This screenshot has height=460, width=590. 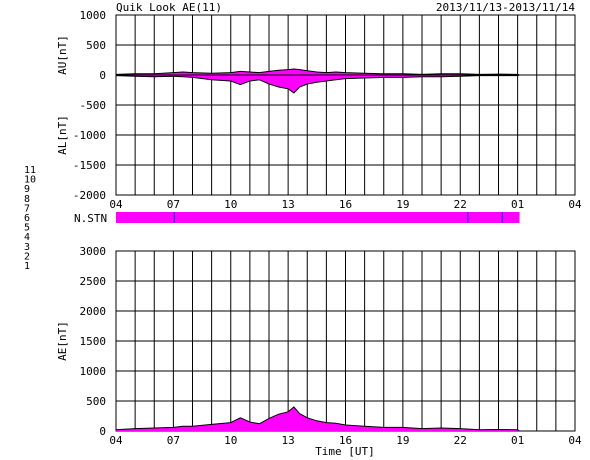 What do you see at coordinates (27, 208) in the screenshot?
I see `nstn-legend-item: 7` at bounding box center [27, 208].